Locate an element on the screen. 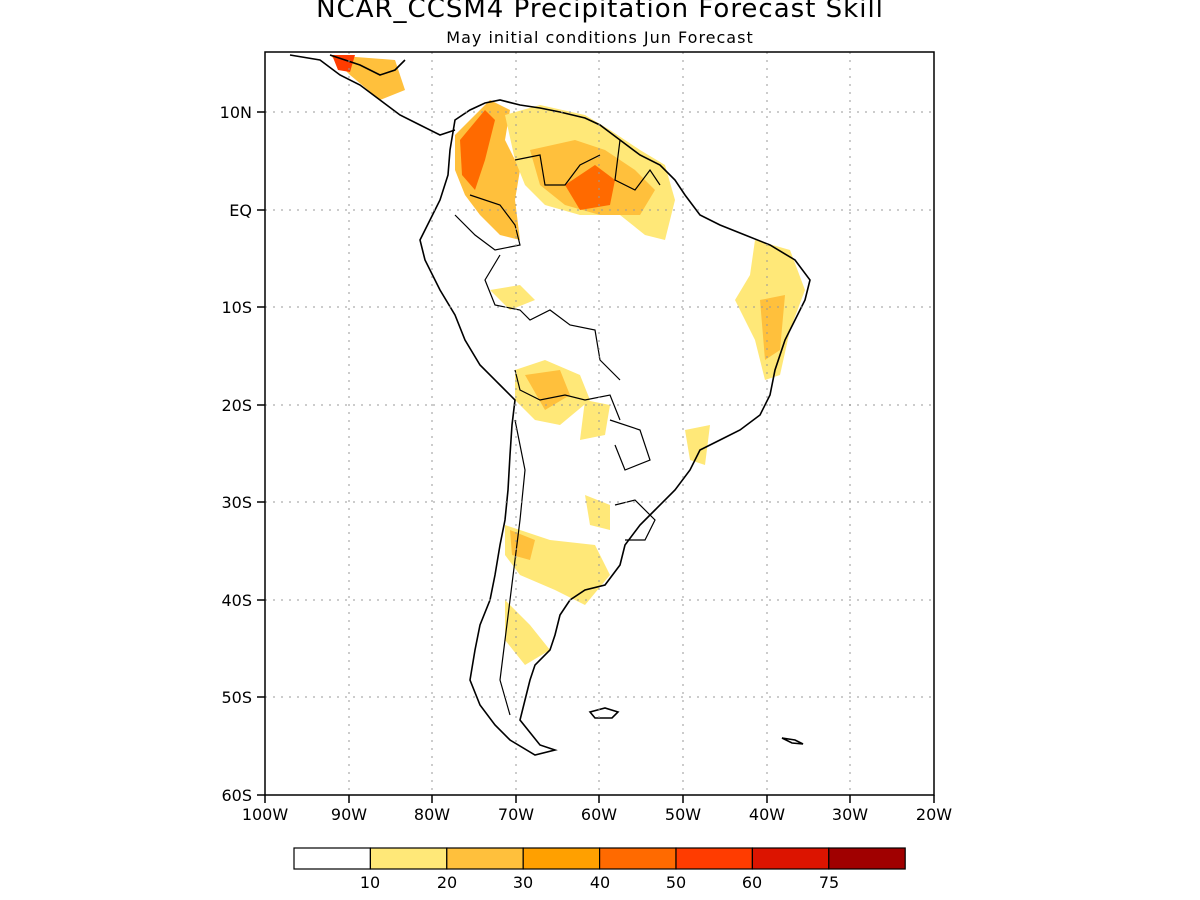 The width and height of the screenshot is (1200, 900). border-bolivia is located at coordinates (567, 395).